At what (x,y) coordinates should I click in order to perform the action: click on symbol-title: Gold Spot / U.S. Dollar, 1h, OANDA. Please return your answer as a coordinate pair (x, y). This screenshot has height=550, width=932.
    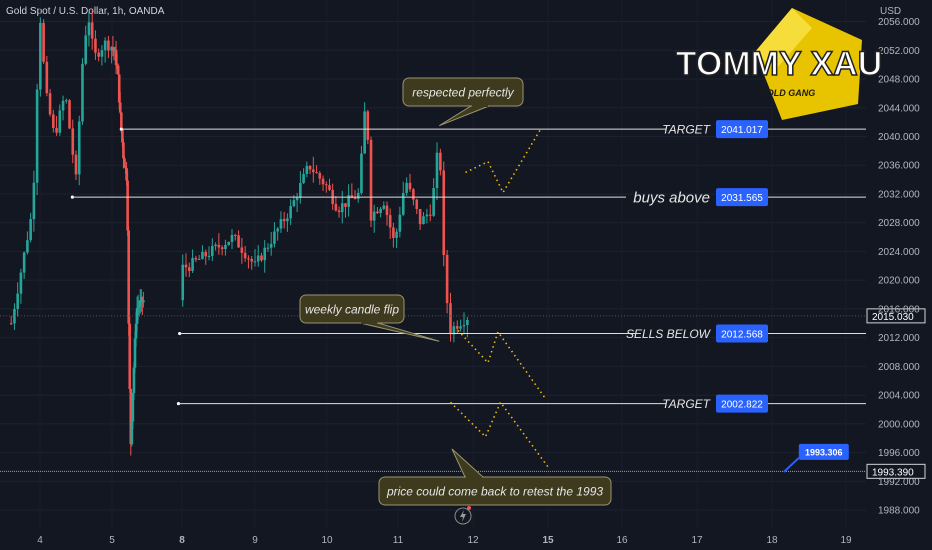
    Looking at the image, I should click on (85, 11).